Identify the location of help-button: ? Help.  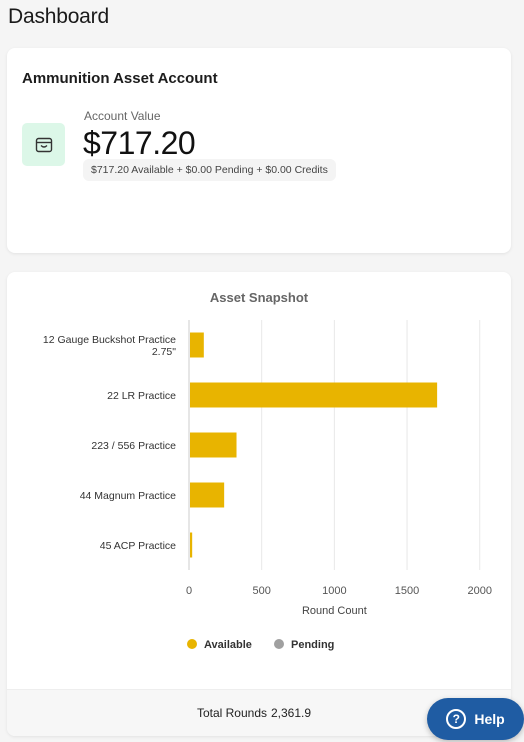
(475, 719).